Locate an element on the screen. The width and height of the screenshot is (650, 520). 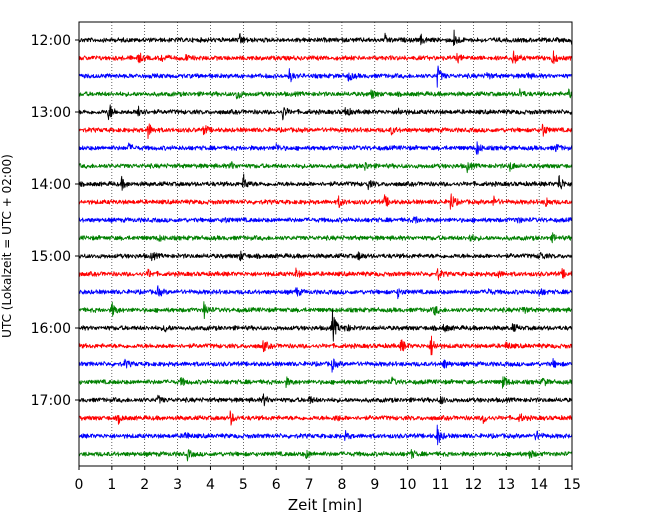
x-tick-label: 3 is located at coordinates (177, 485).